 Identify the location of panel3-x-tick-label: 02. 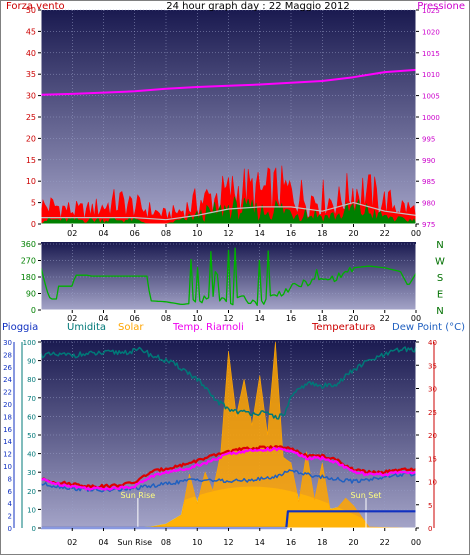
(72, 542).